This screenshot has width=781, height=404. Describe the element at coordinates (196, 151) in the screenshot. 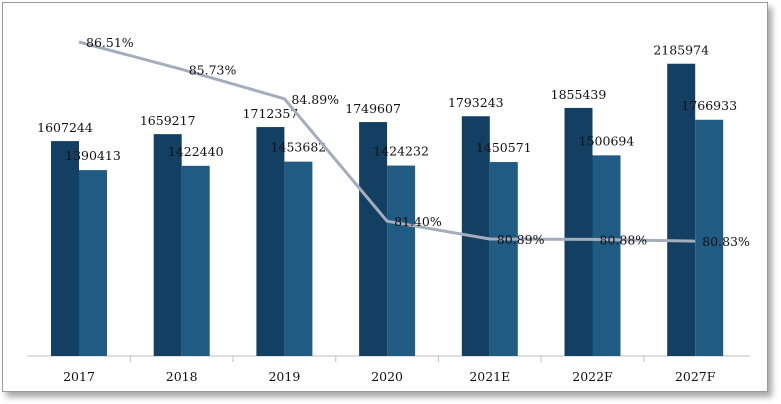

I see `bar-label-series-2-2018: 1422440` at that location.